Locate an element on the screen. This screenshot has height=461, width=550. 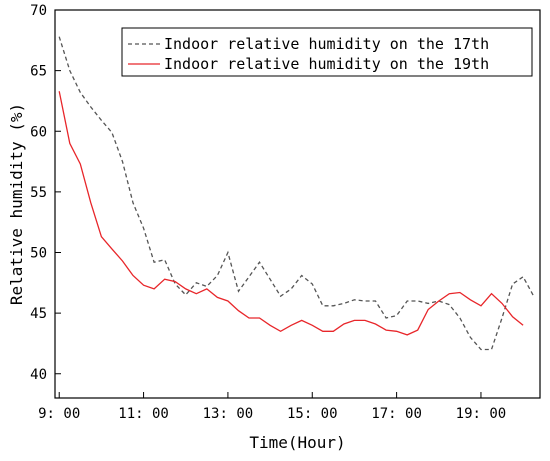
y-tick-label: 45 is located at coordinates (38, 314).